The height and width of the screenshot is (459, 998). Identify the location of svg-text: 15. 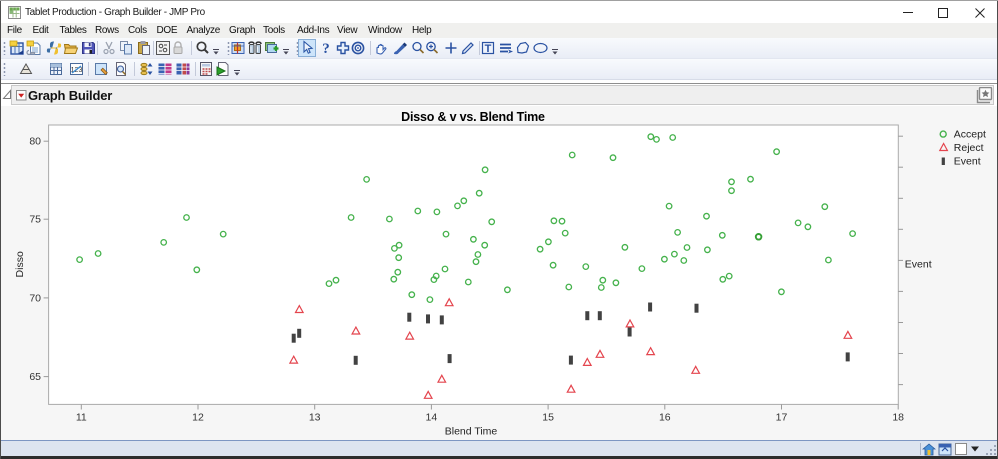
(548, 418).